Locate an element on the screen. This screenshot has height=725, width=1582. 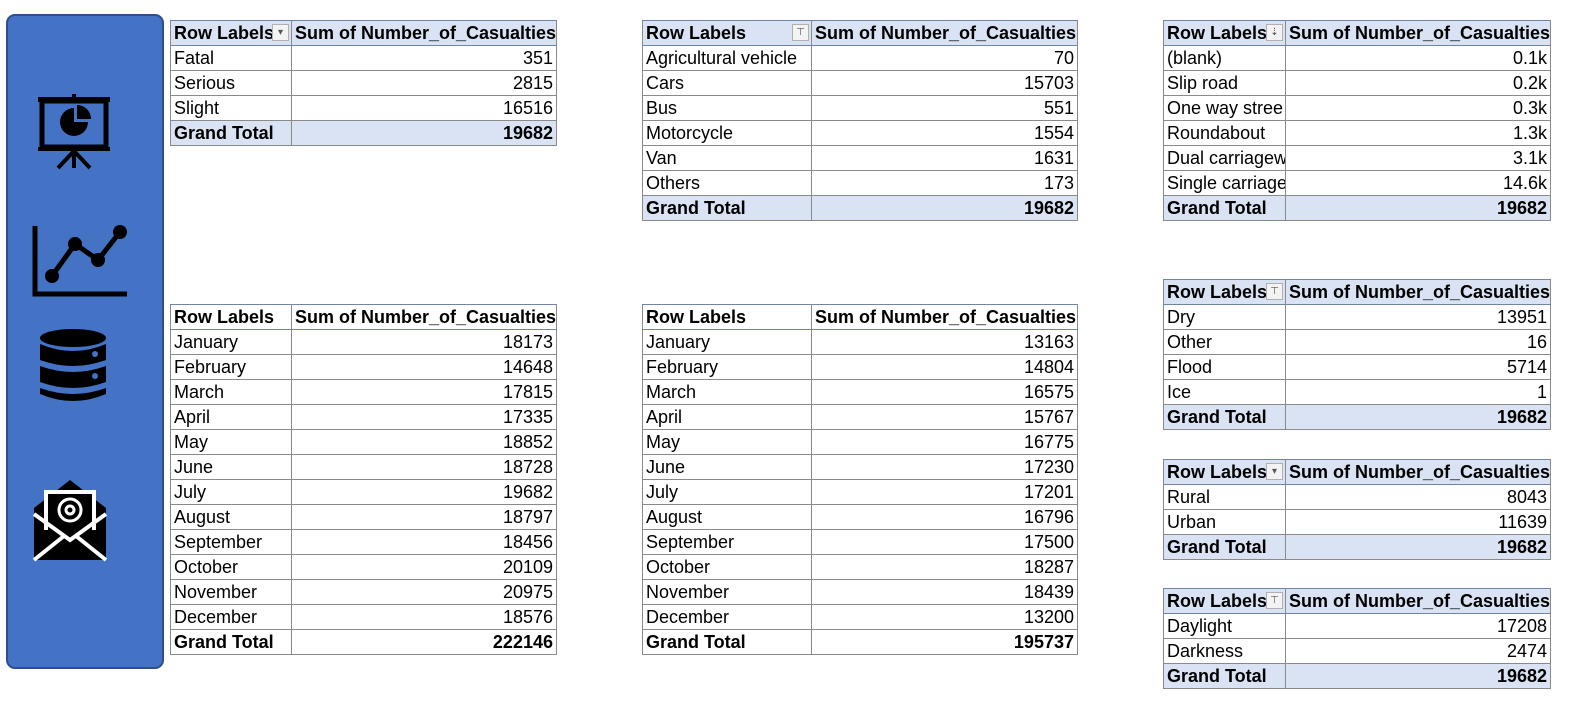
value-cell: 2815 is located at coordinates (424, 83).